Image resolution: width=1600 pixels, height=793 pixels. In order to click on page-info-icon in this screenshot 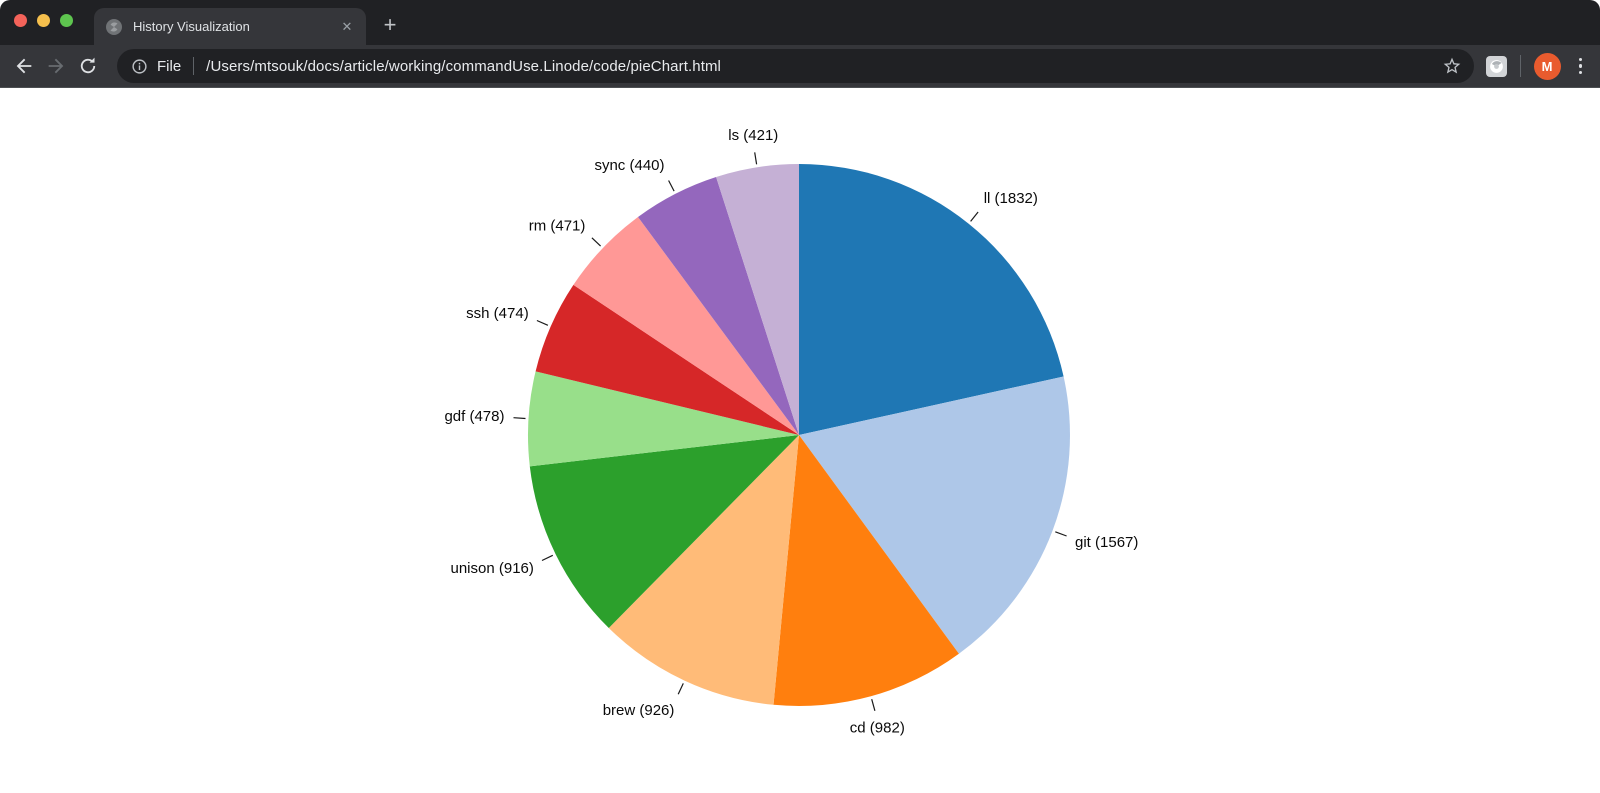, I will do `click(139, 66)`.